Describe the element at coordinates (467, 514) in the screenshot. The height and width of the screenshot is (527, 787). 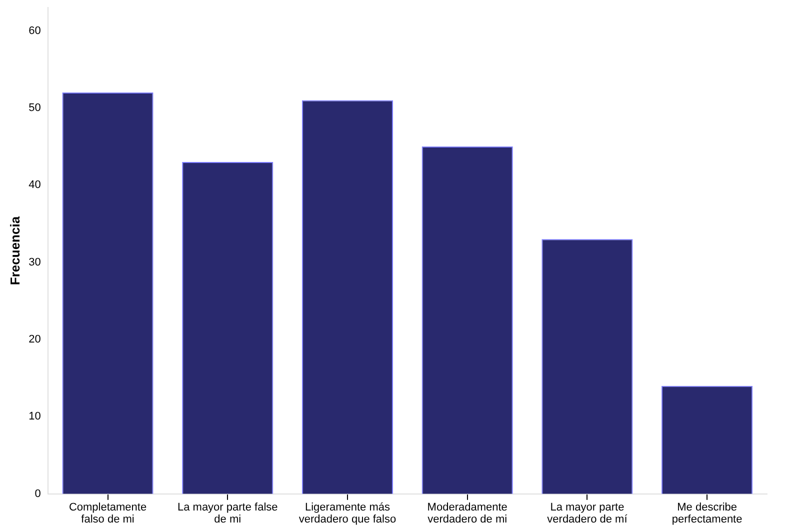
I see `x-tick-label: Moderadamente verdadero de mi` at that location.